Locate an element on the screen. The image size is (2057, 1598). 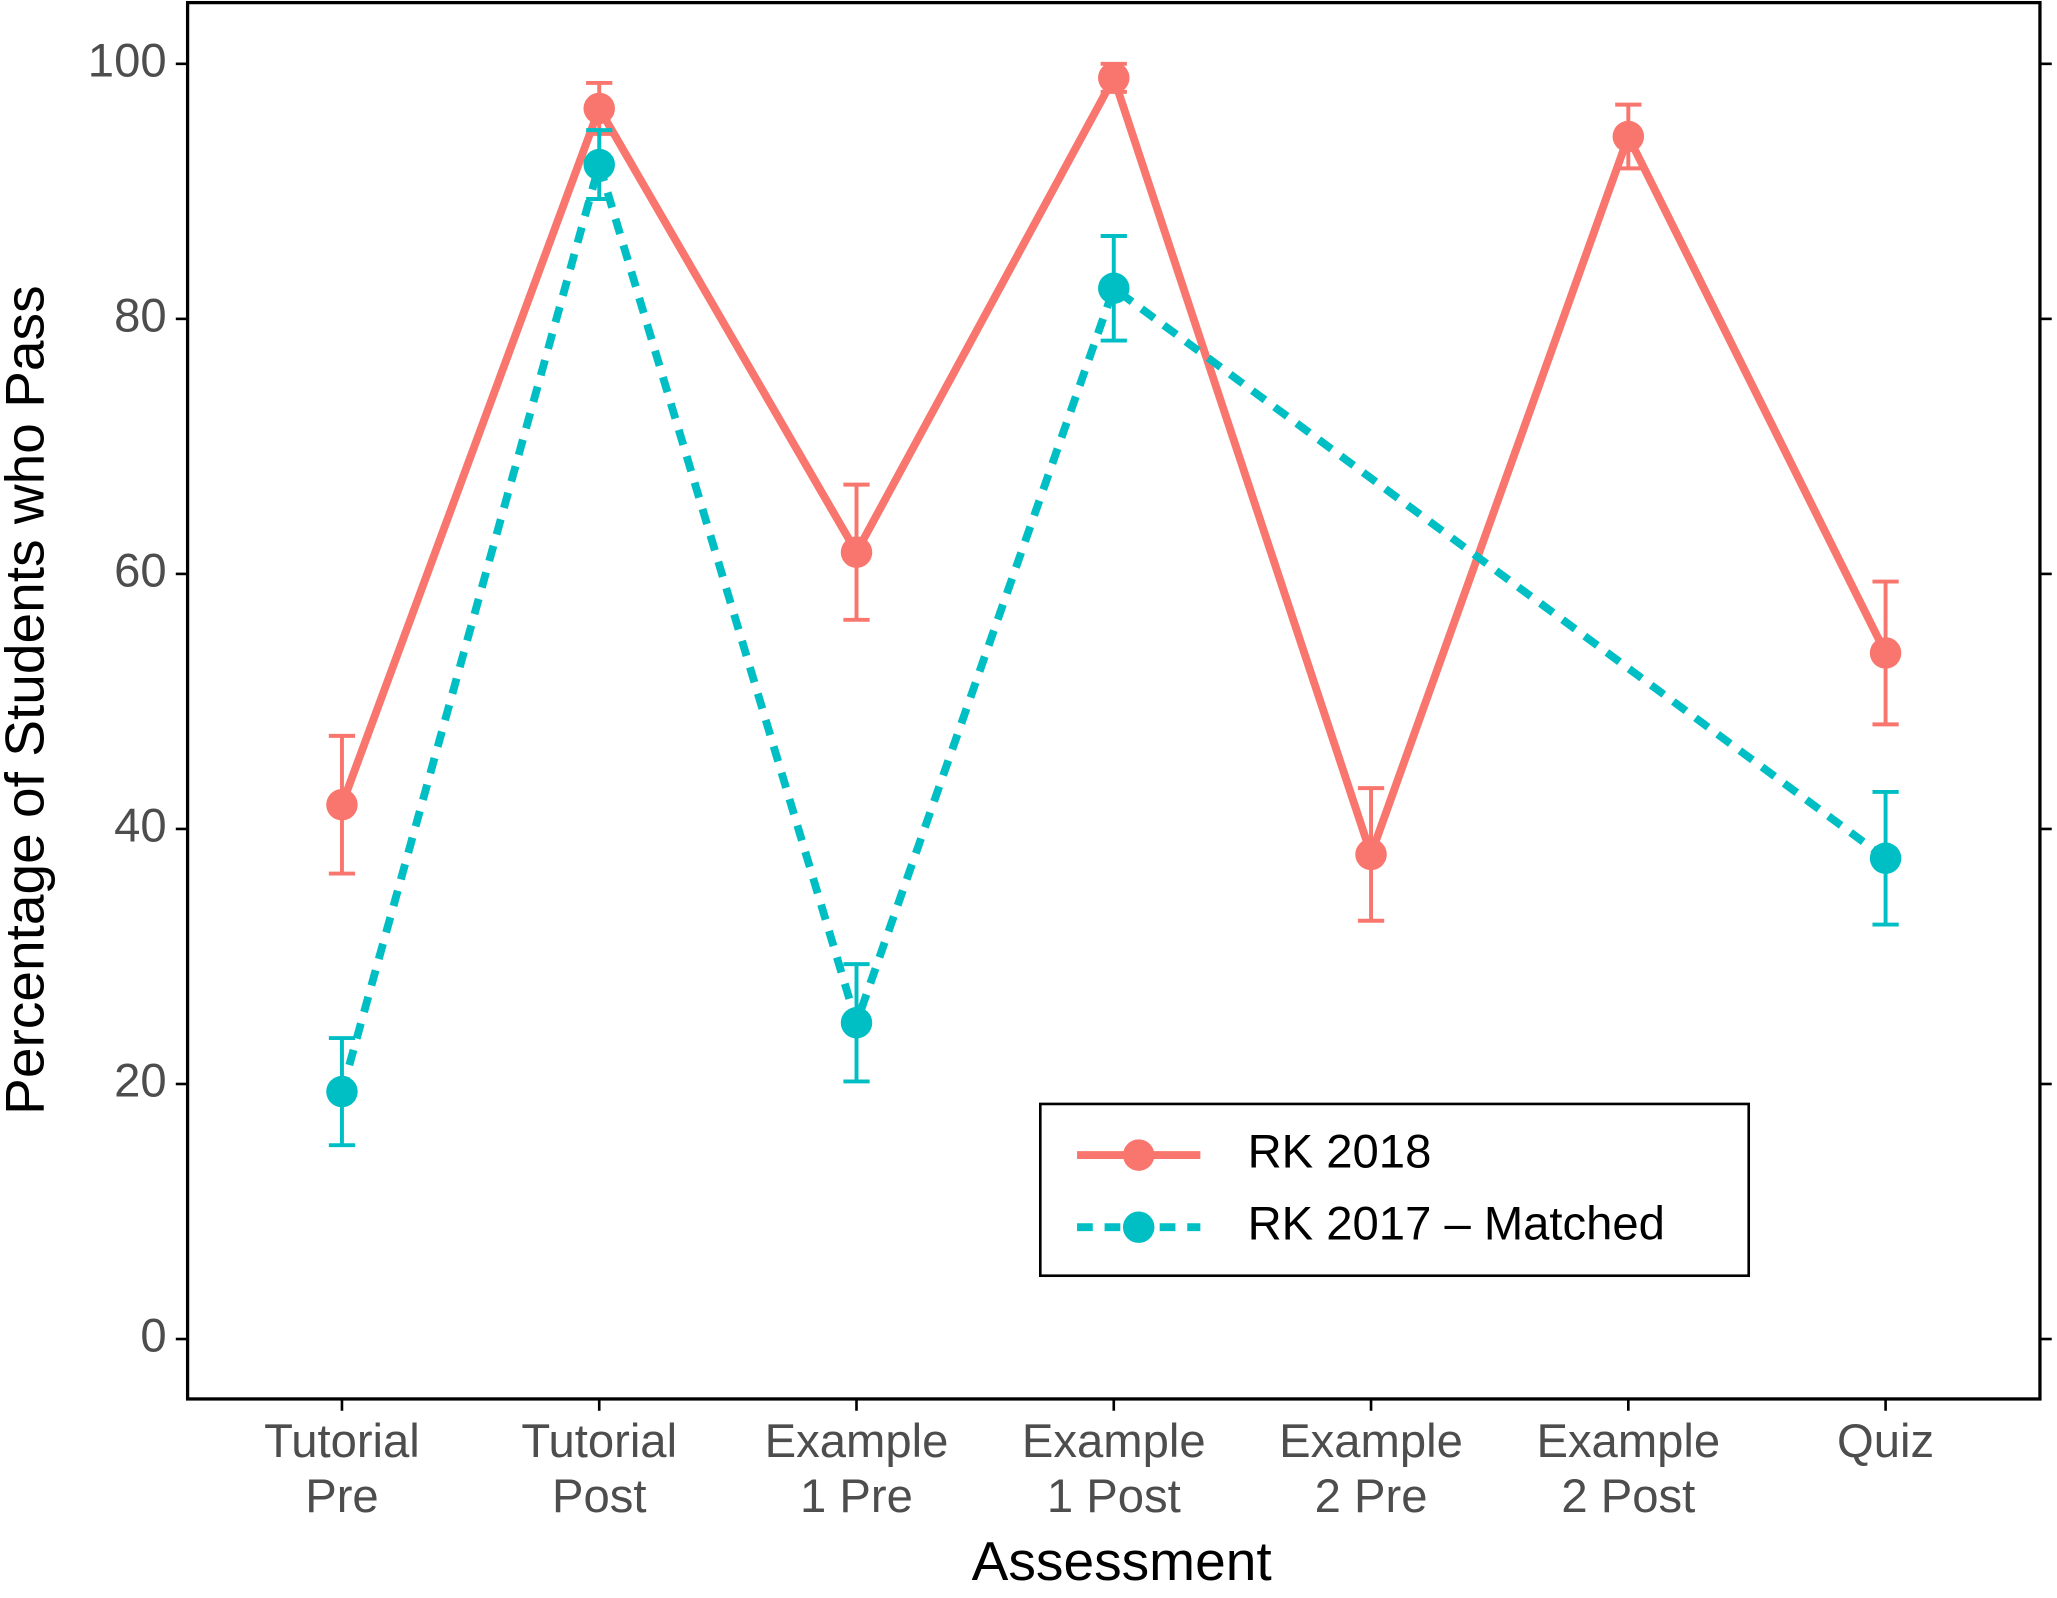
y-tick-label: 100 is located at coordinates (127, 60).